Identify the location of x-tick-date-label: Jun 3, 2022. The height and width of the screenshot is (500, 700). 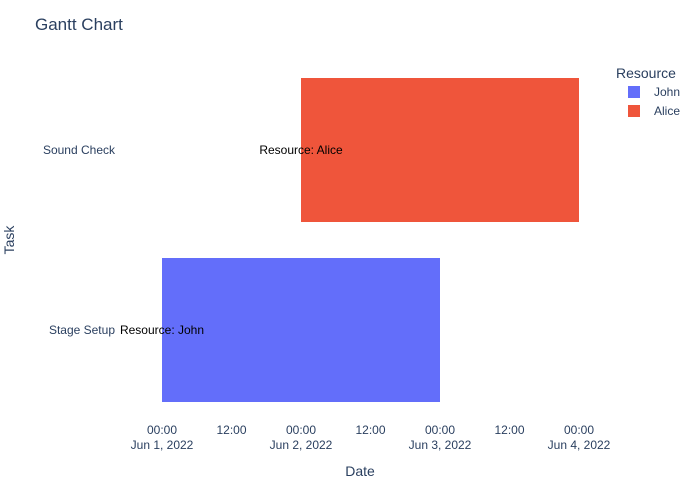
(440, 445).